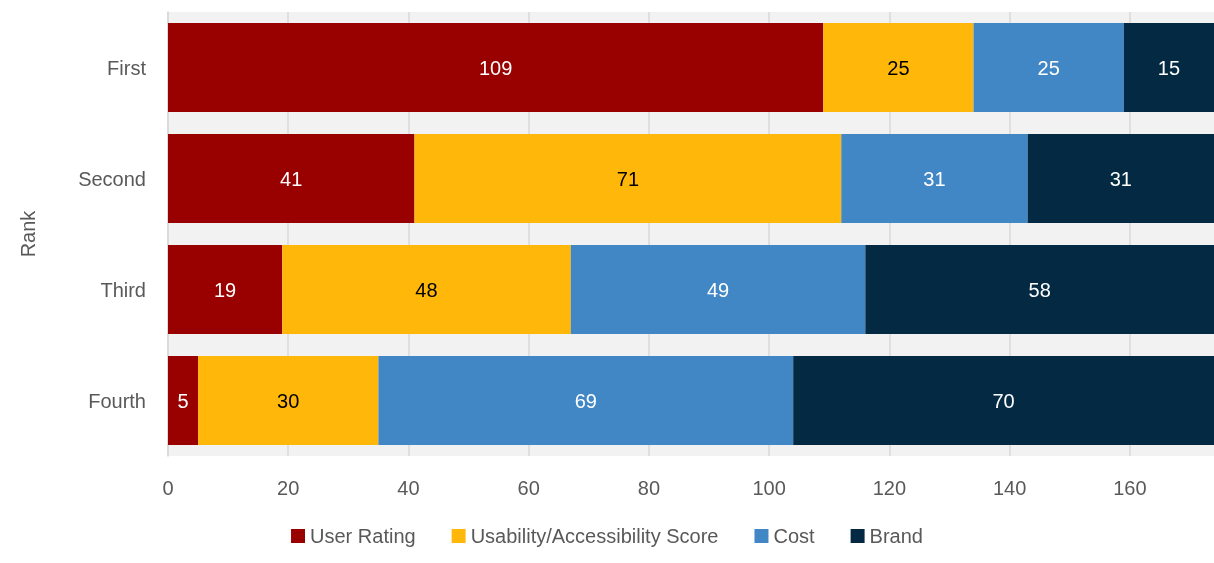 The width and height of the screenshot is (1214, 563). I want to click on x-tick-label: 80, so click(649, 488).